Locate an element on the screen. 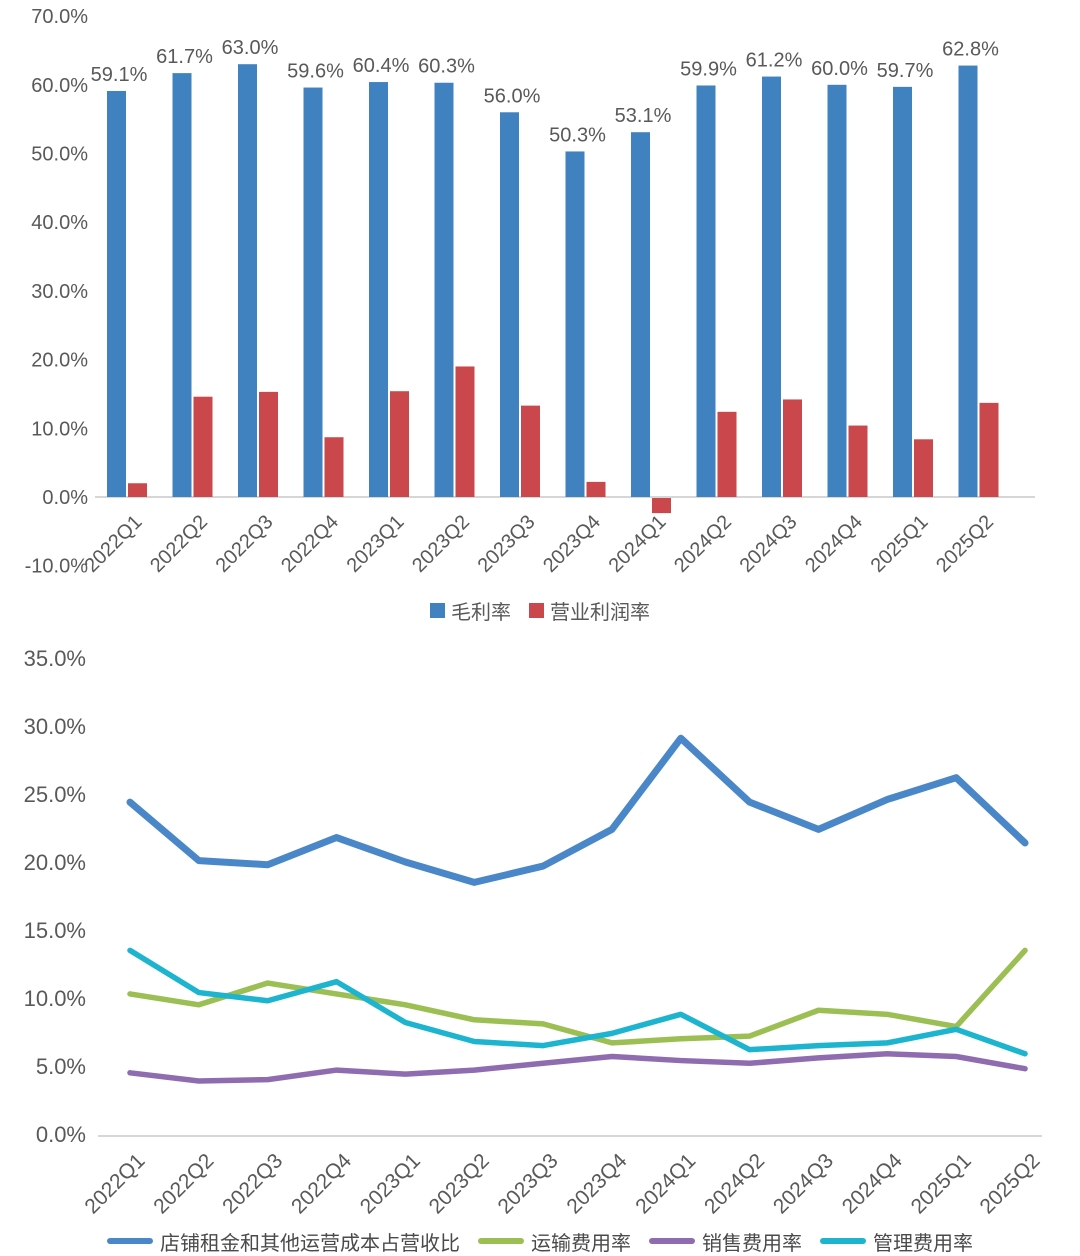 This screenshot has width=1080, height=1256. bar-data-label: 50.3% is located at coordinates (577, 135).